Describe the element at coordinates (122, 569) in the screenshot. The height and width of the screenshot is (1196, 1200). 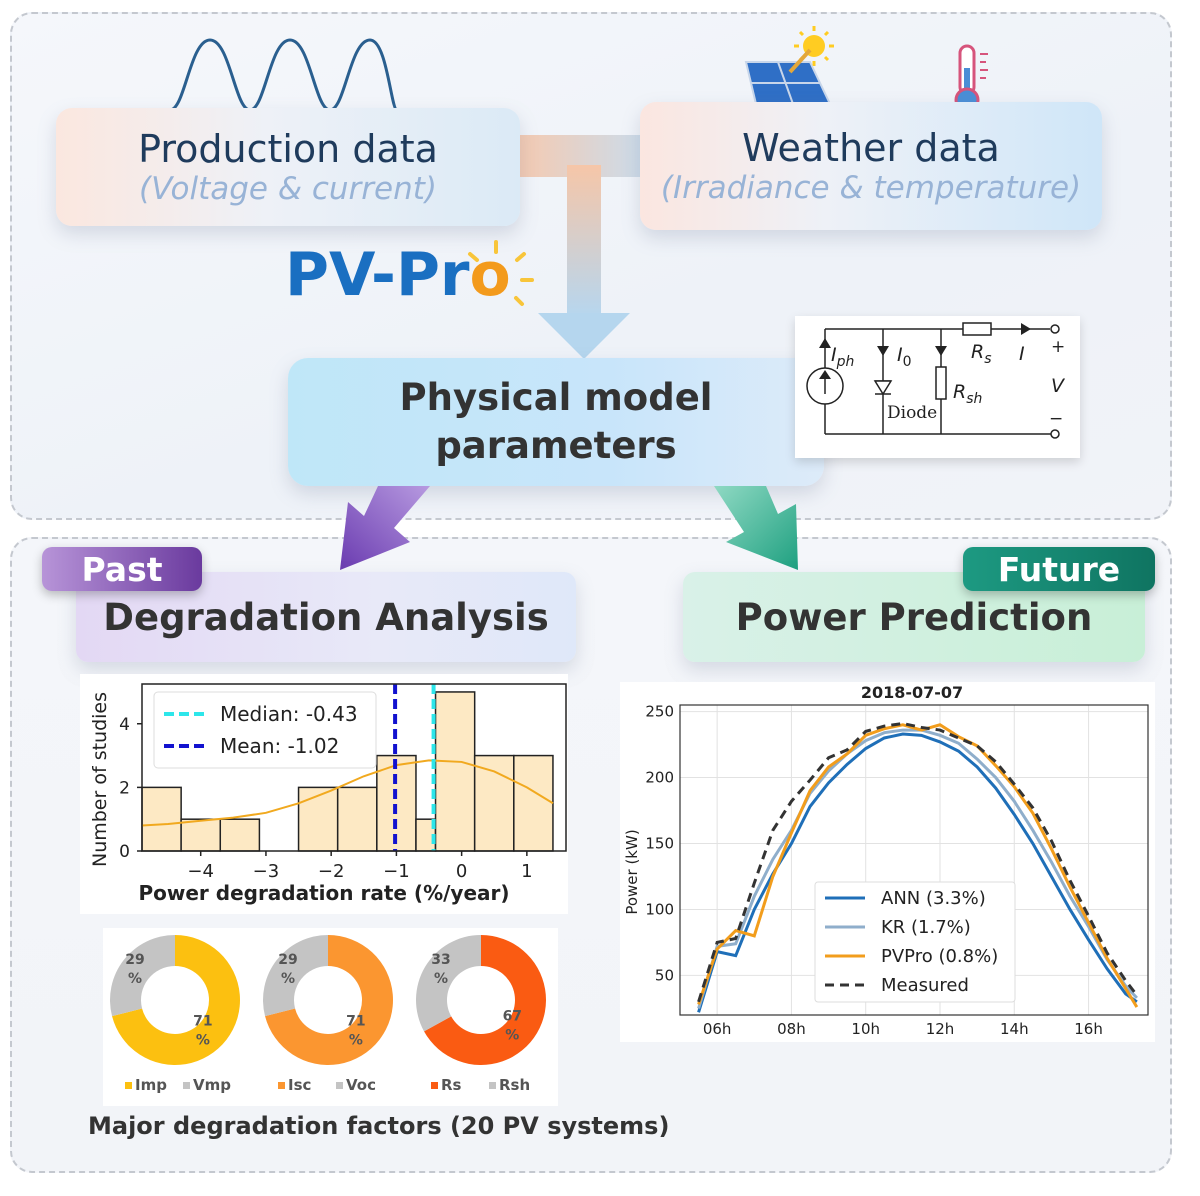
I see `past-tag: Past` at that location.